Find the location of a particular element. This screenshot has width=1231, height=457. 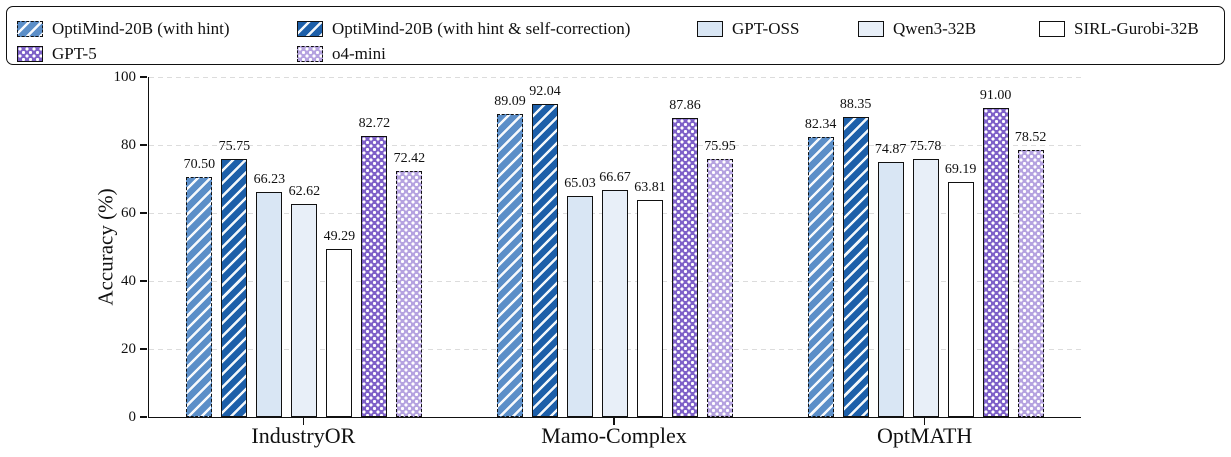

y-tick-label: 40 is located at coordinates (128, 280).